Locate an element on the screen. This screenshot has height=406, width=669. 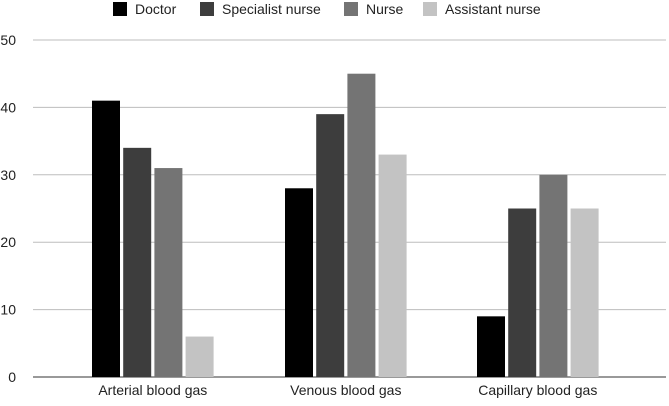
x-category-label: Venous blood gas is located at coordinates (345, 390).